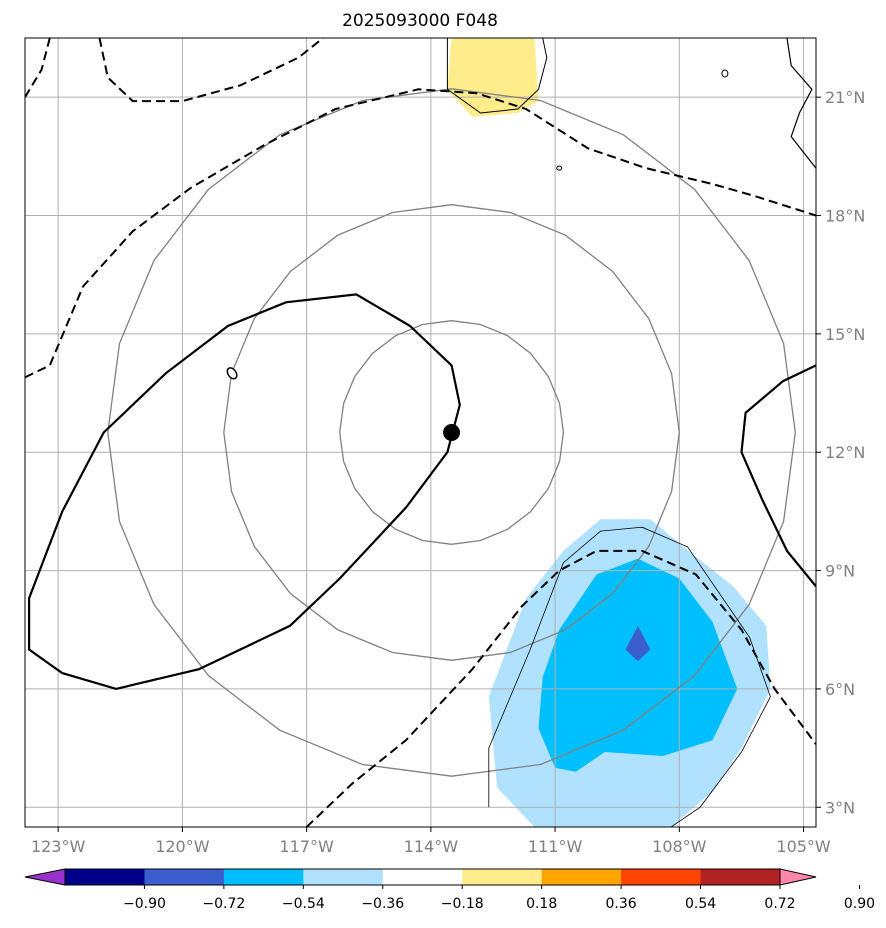 The height and width of the screenshot is (928, 886). Describe the element at coordinates (779, 904) in the screenshot. I see `colorbar-tick-label: 0.72` at that location.